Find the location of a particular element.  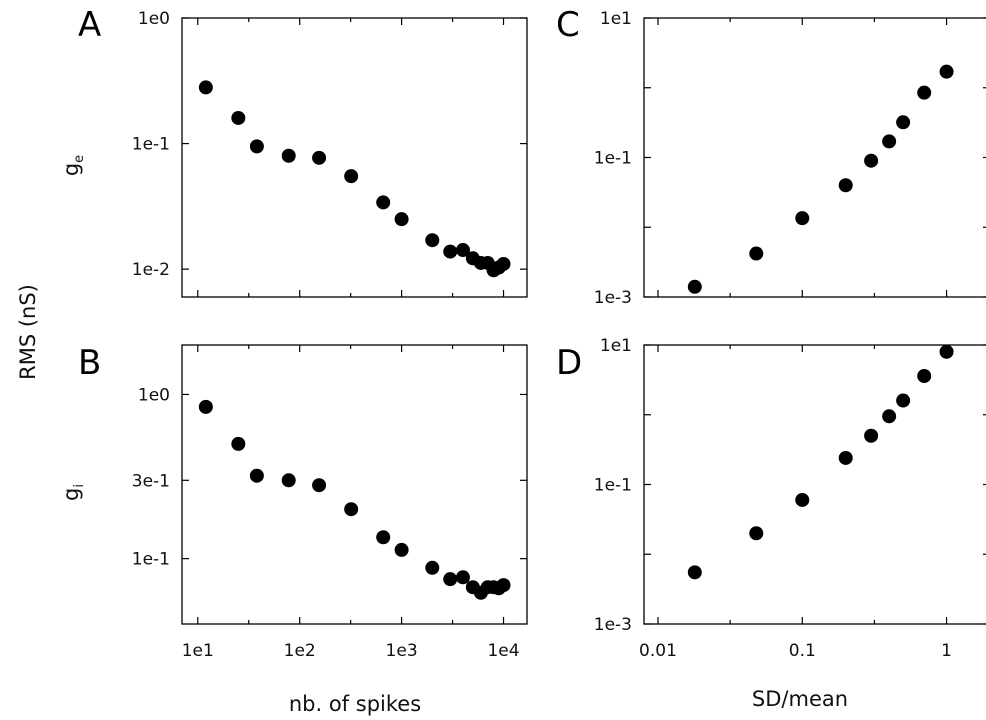

x-tick-label: 1e3 is located at coordinates (402, 651).